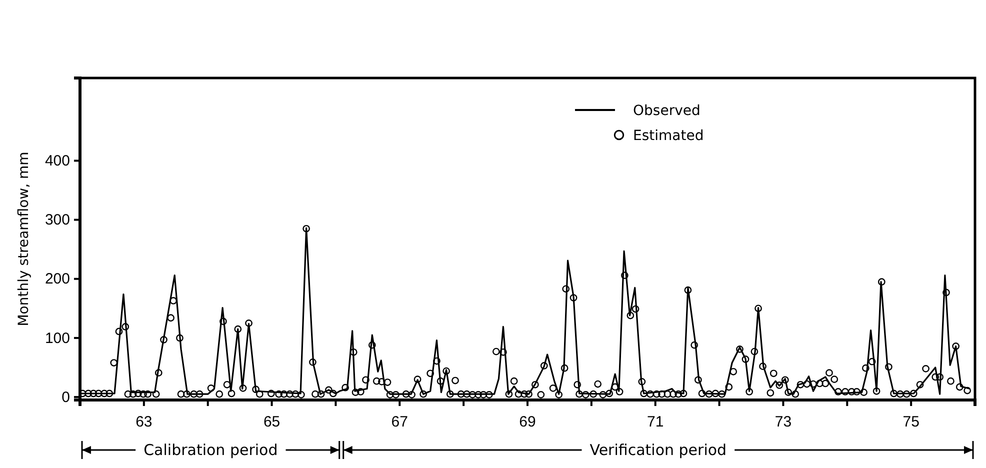  What do you see at coordinates (24, 239) in the screenshot?
I see `y-axis-title: Monthly streamflow, mm` at bounding box center [24, 239].